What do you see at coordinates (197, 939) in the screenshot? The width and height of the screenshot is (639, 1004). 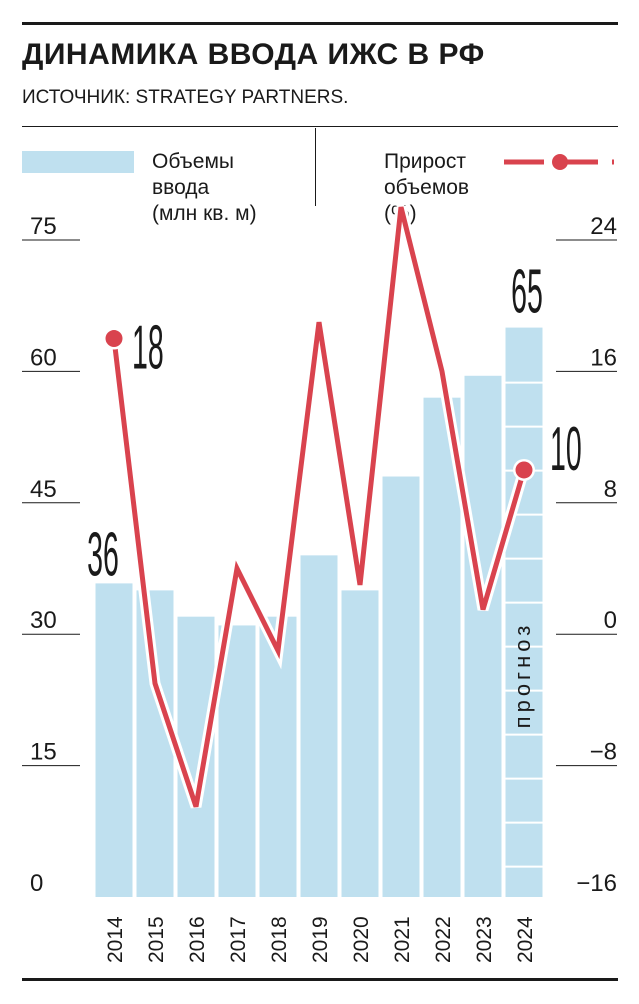 I see `x-tick-label: 2016` at bounding box center [197, 939].